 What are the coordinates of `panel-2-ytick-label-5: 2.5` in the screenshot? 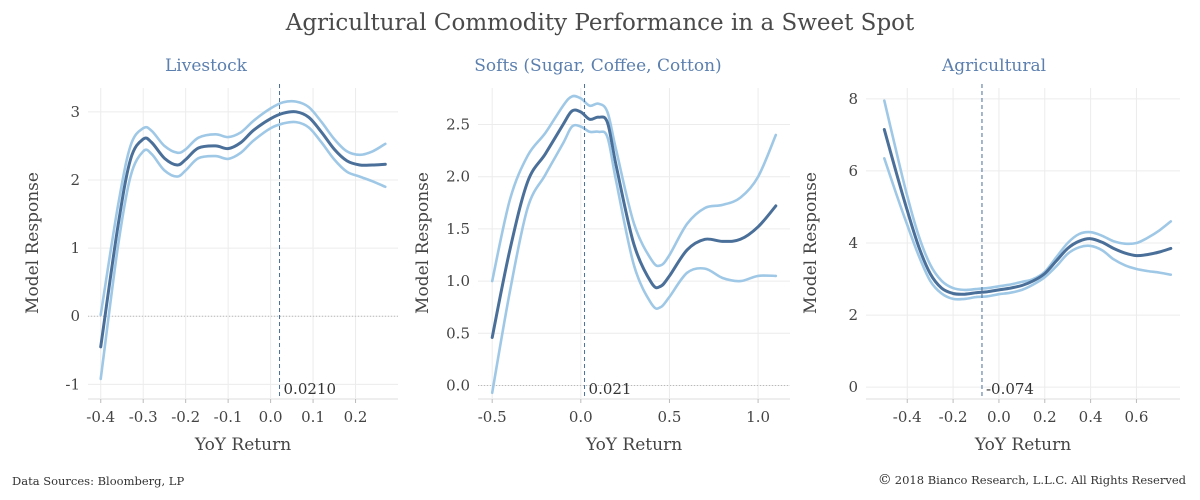 It's located at (458, 125).